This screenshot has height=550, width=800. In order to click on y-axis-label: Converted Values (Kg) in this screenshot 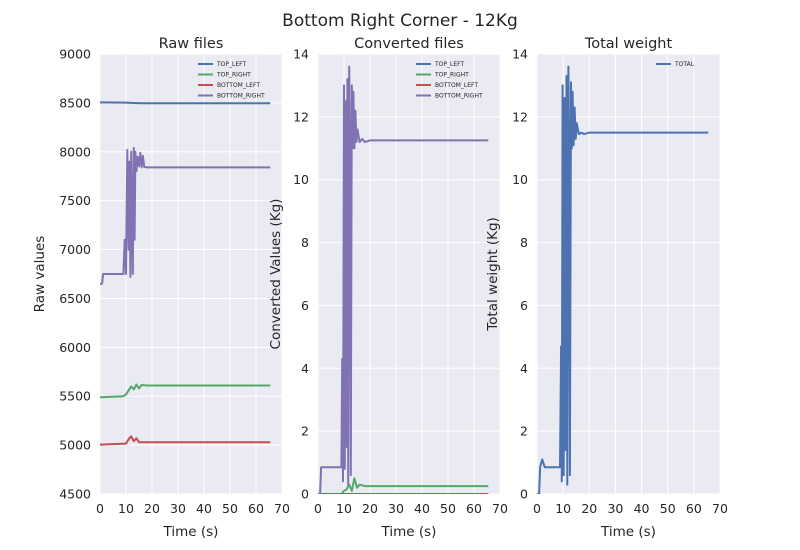, I will do `click(276, 274)`.